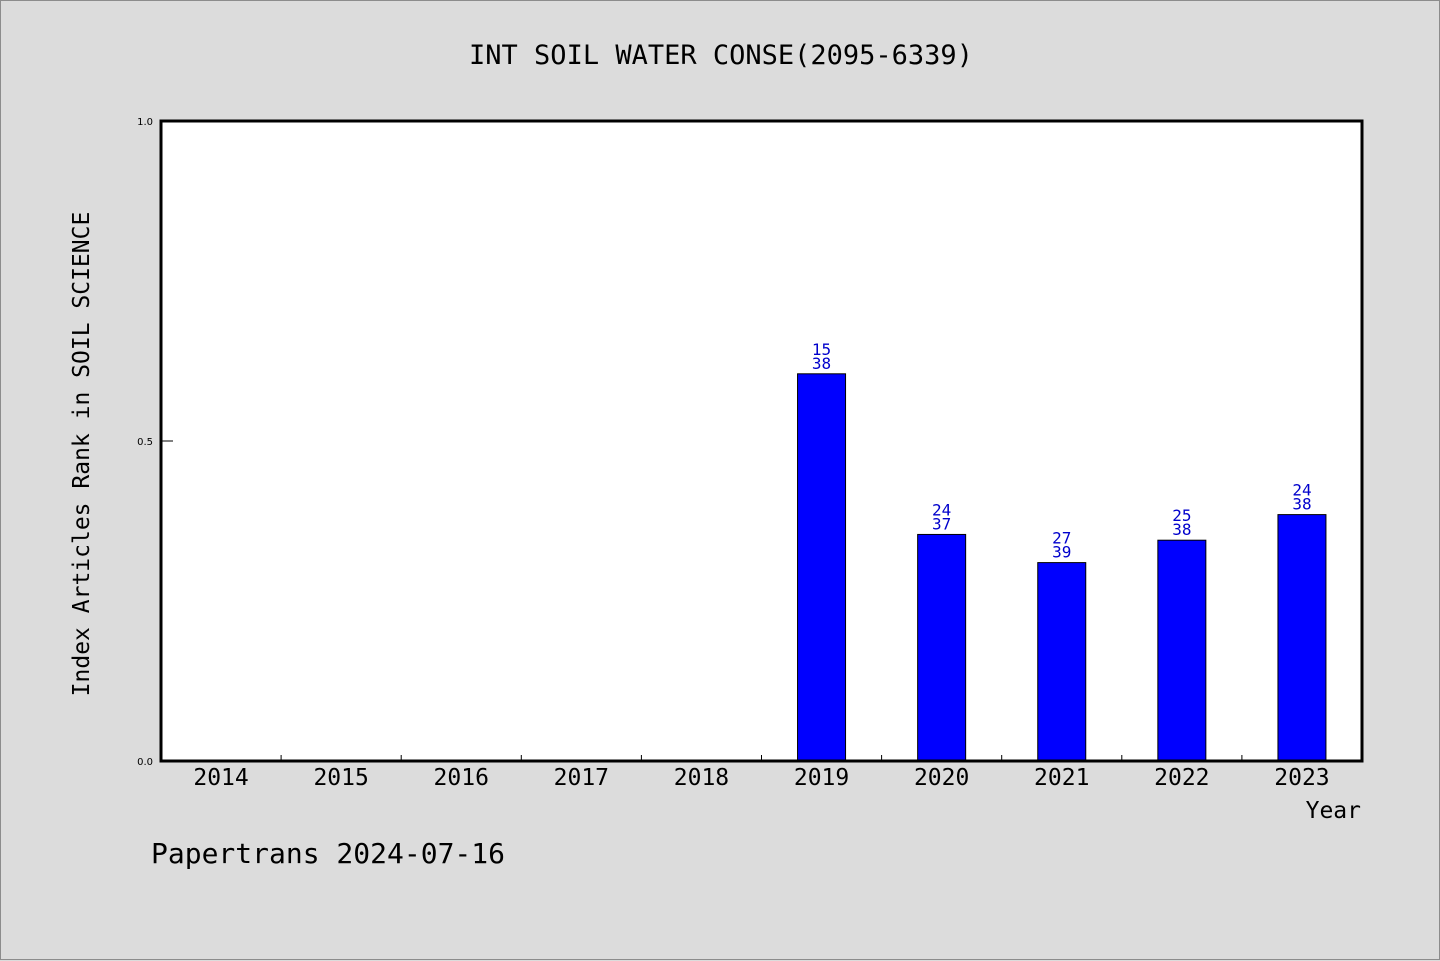 The image size is (1440, 961). I want to click on y-tick-label: 0.0, so click(145, 762).